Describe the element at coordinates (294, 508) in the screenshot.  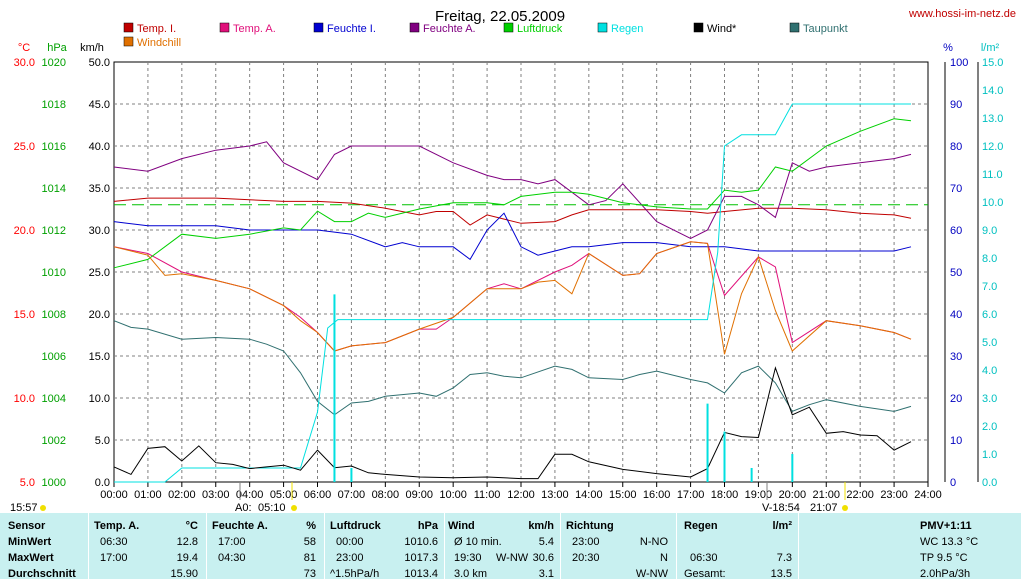
I see `moon-marker` at that location.